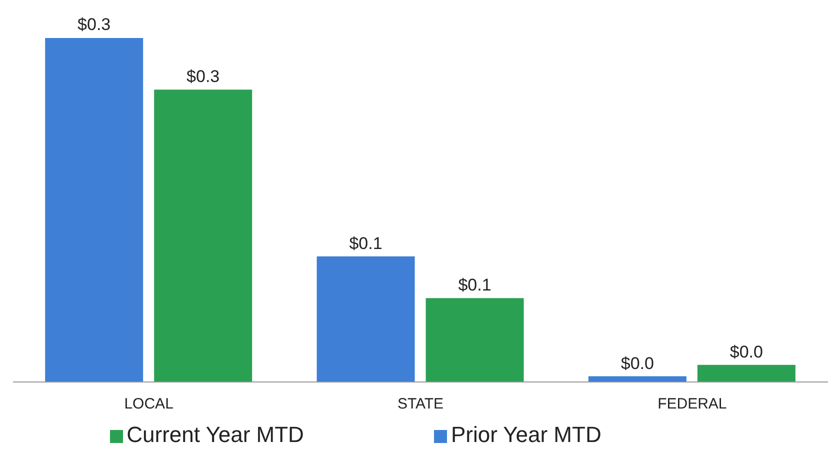 The image size is (833, 462). Describe the element at coordinates (215, 434) in the screenshot. I see `legend-label: Current Year MTD` at that location.